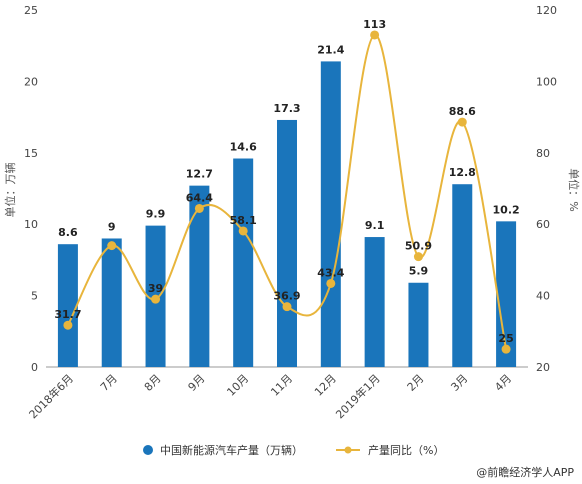  What do you see at coordinates (155, 288) in the screenshot?
I see `line-label-2: 39` at bounding box center [155, 288].